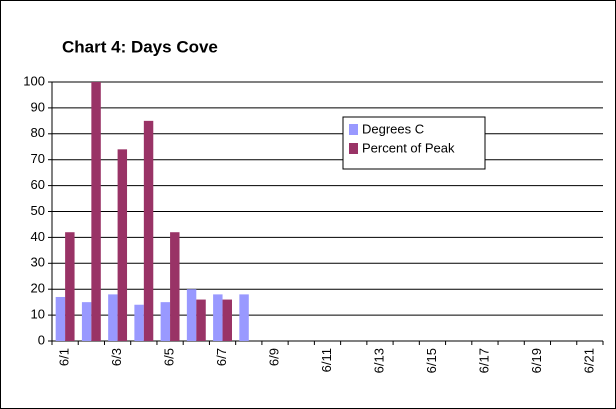 This screenshot has width=616, height=409. What do you see at coordinates (588, 360) in the screenshot?
I see `x-tick-label: 6/21` at bounding box center [588, 360].